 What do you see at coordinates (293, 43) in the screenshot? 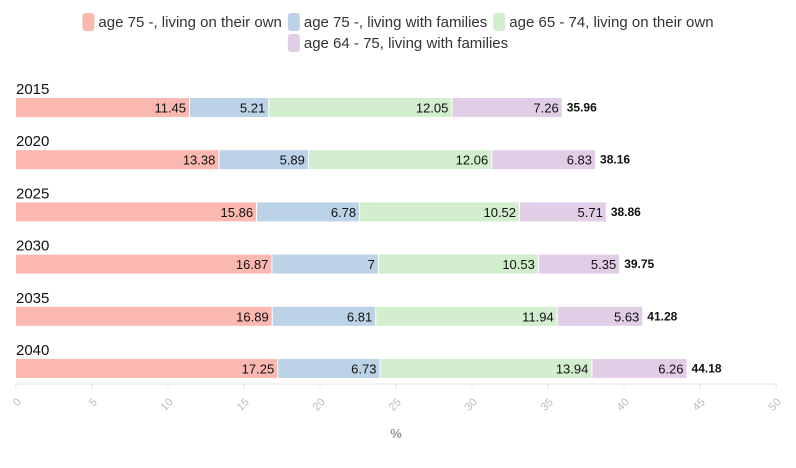
I see `legend-swatch-age-64-75-living-with-families` at bounding box center [293, 43].